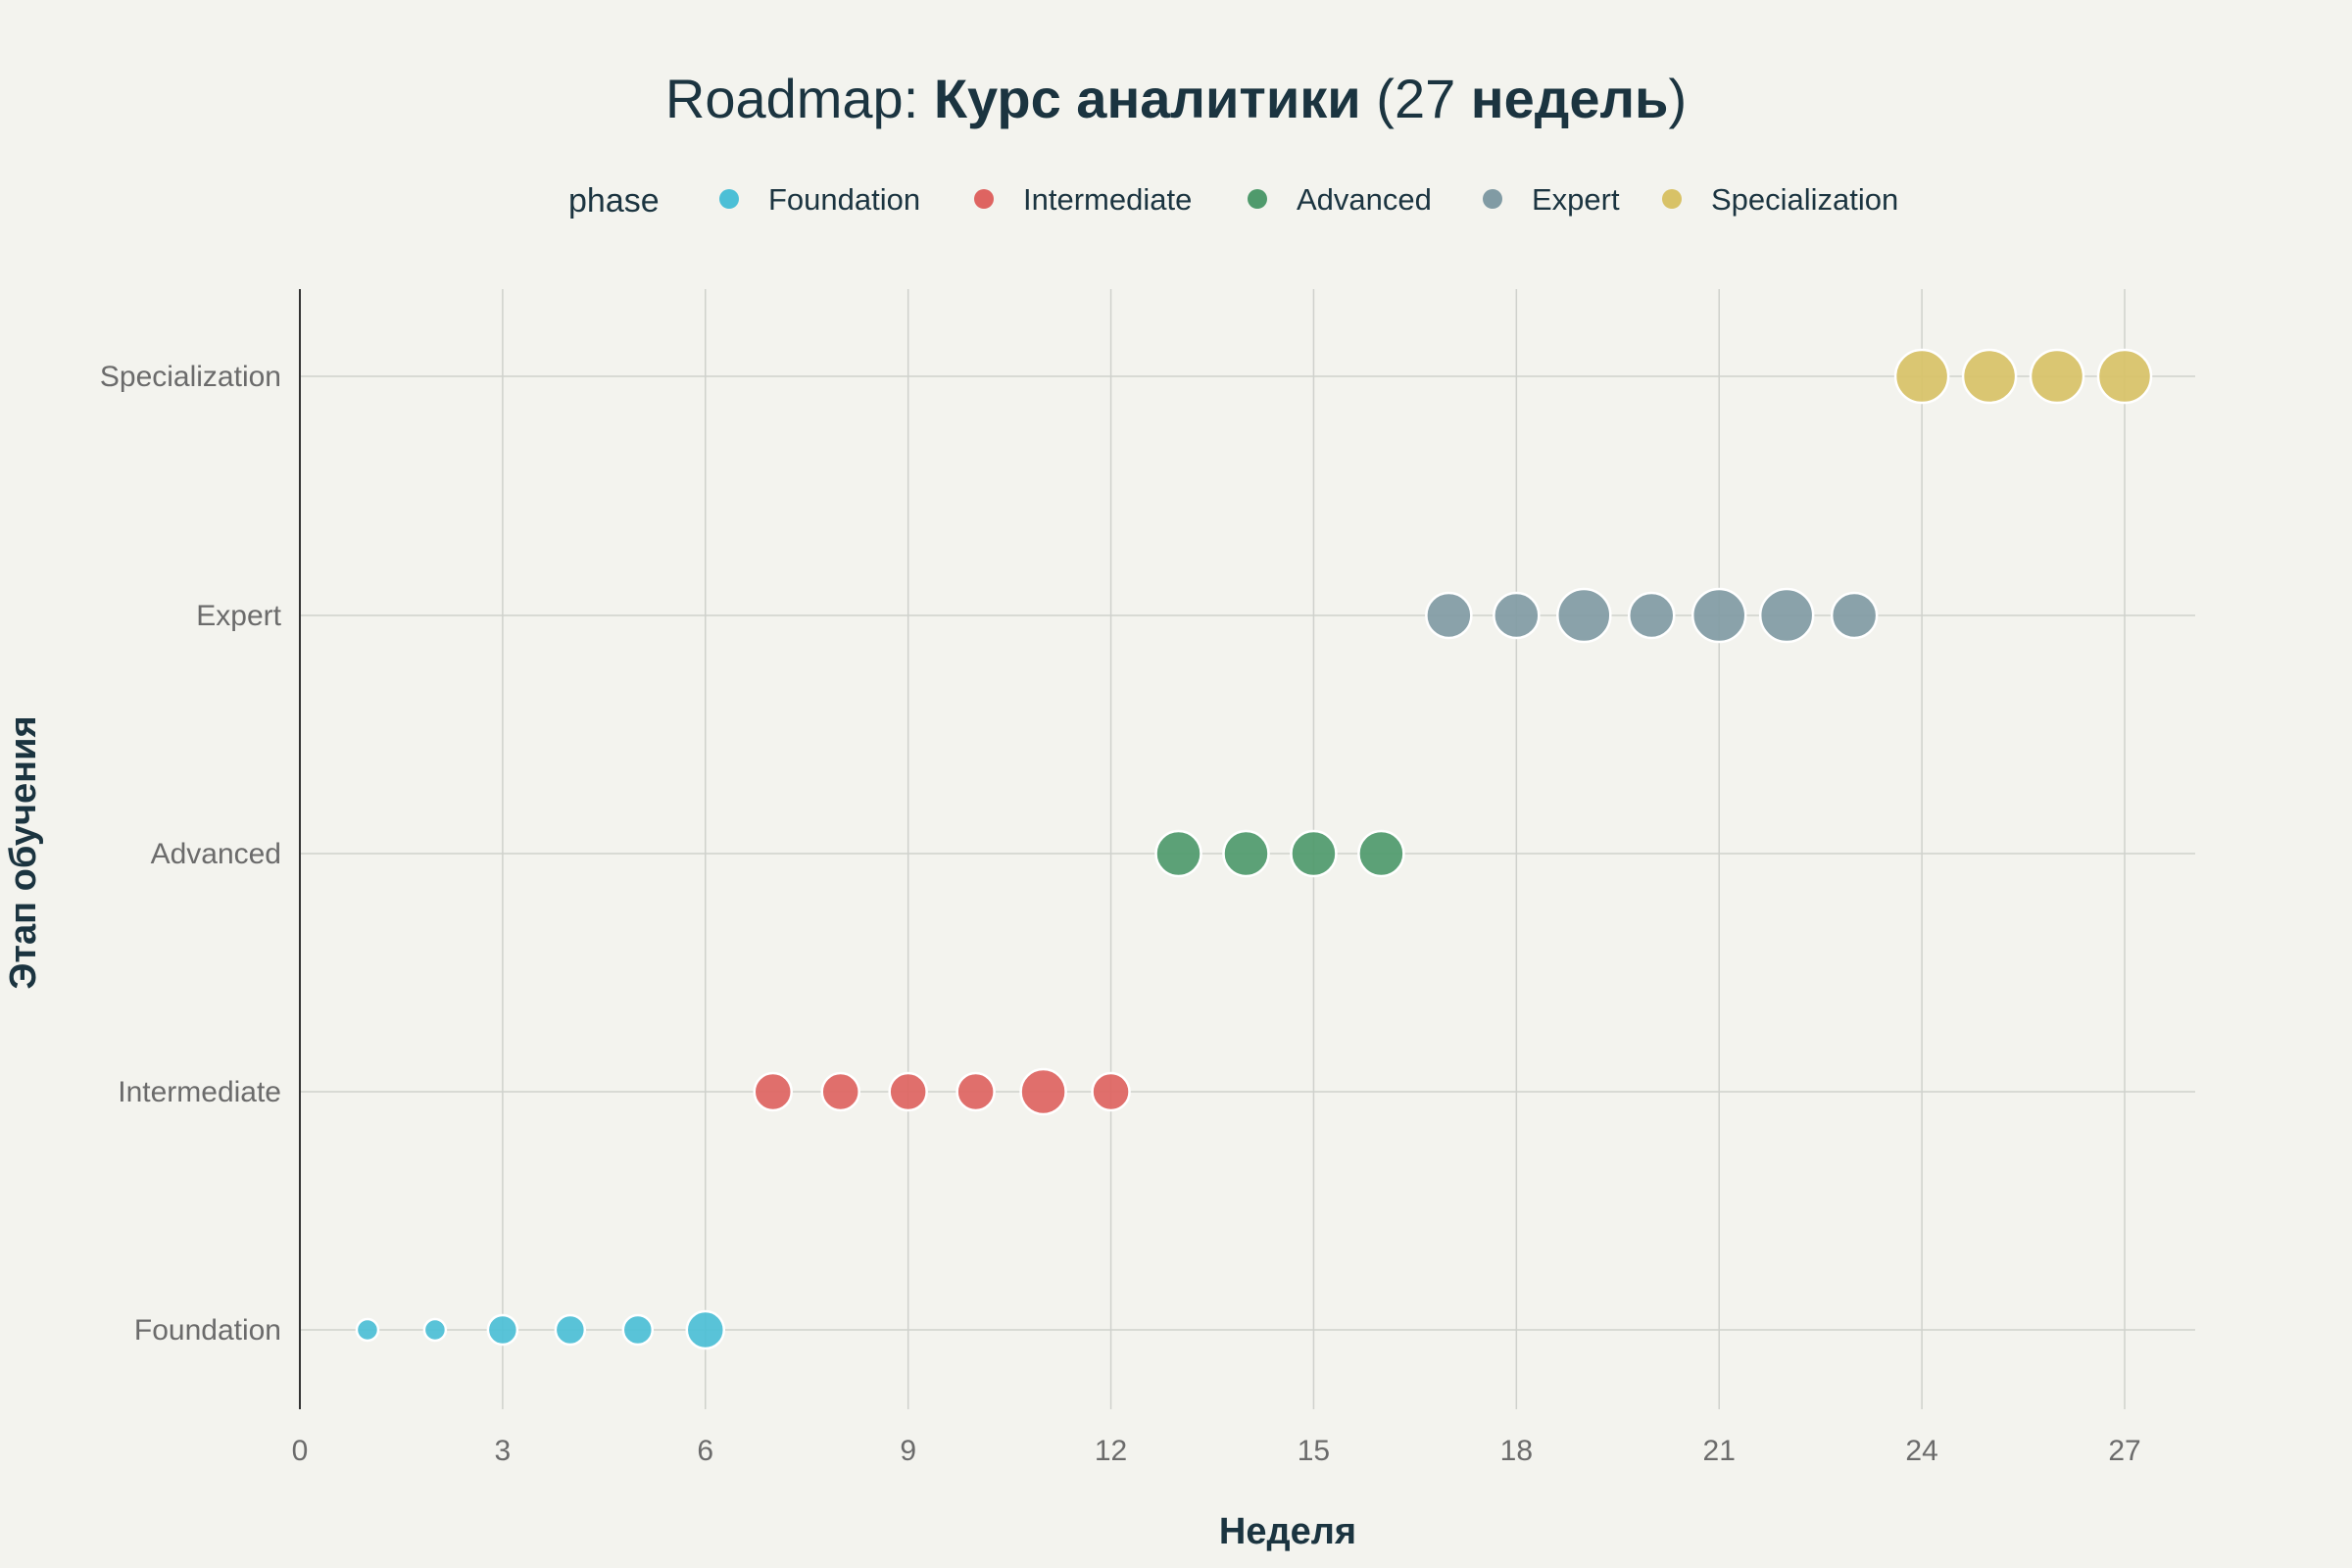 The height and width of the screenshot is (1568, 2352). What do you see at coordinates (1492, 199) in the screenshot?
I see `legend-marker-expert` at bounding box center [1492, 199].